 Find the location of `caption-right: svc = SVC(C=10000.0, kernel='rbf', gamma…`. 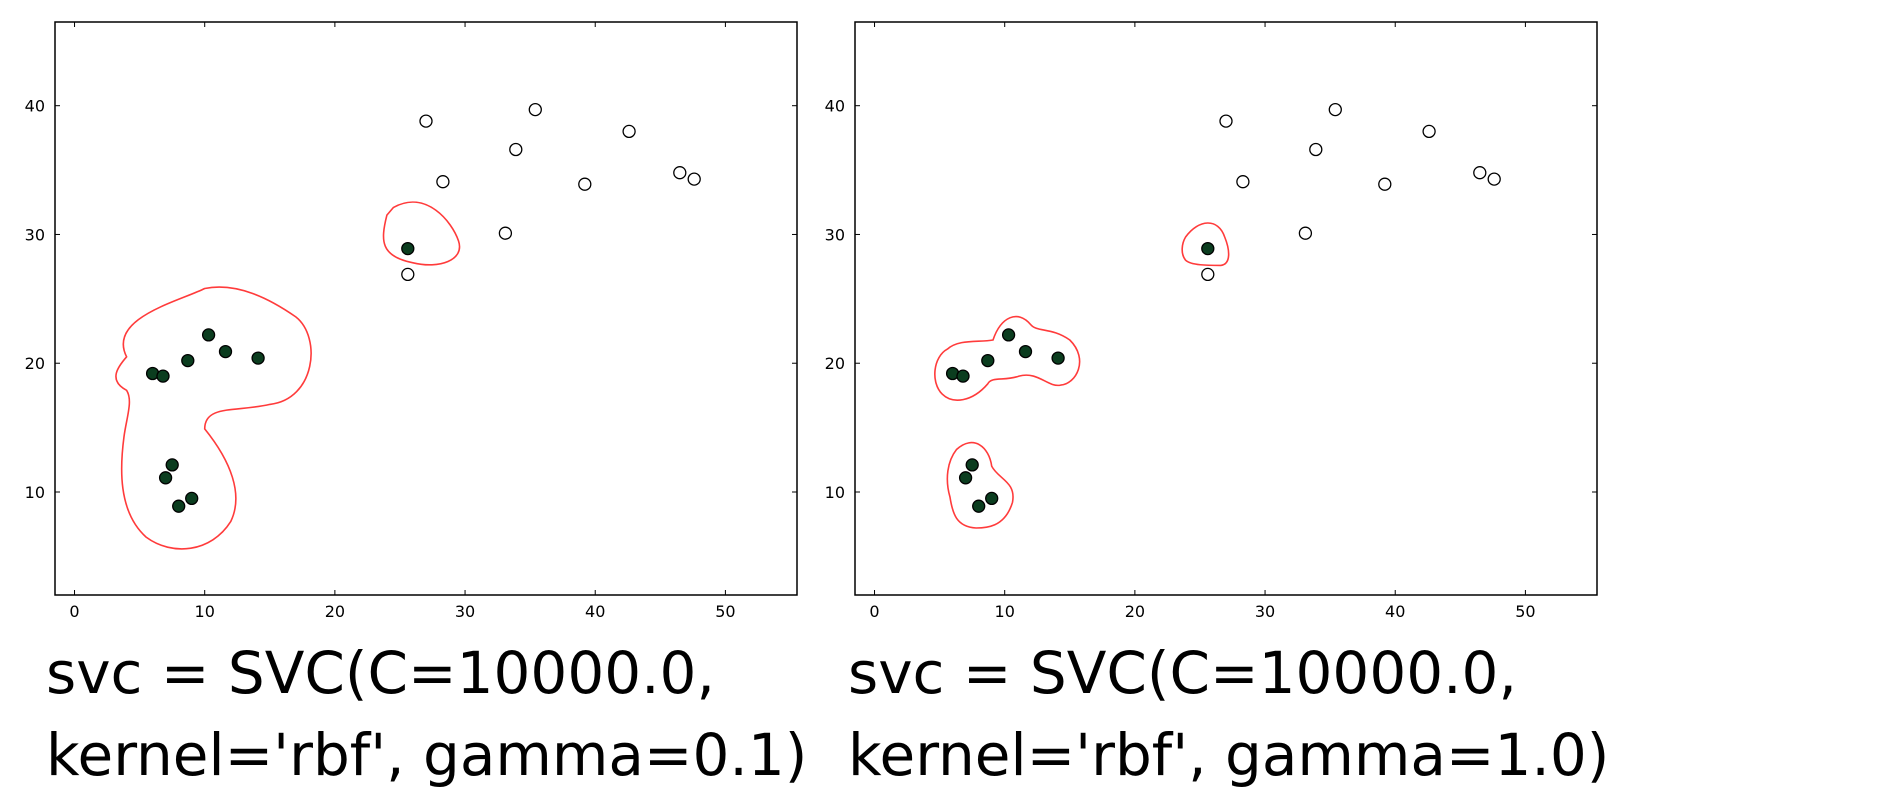

caption-right: svc = SVC(C=10000.0, kernel='rbf', gamma… is located at coordinates (1228, 714).